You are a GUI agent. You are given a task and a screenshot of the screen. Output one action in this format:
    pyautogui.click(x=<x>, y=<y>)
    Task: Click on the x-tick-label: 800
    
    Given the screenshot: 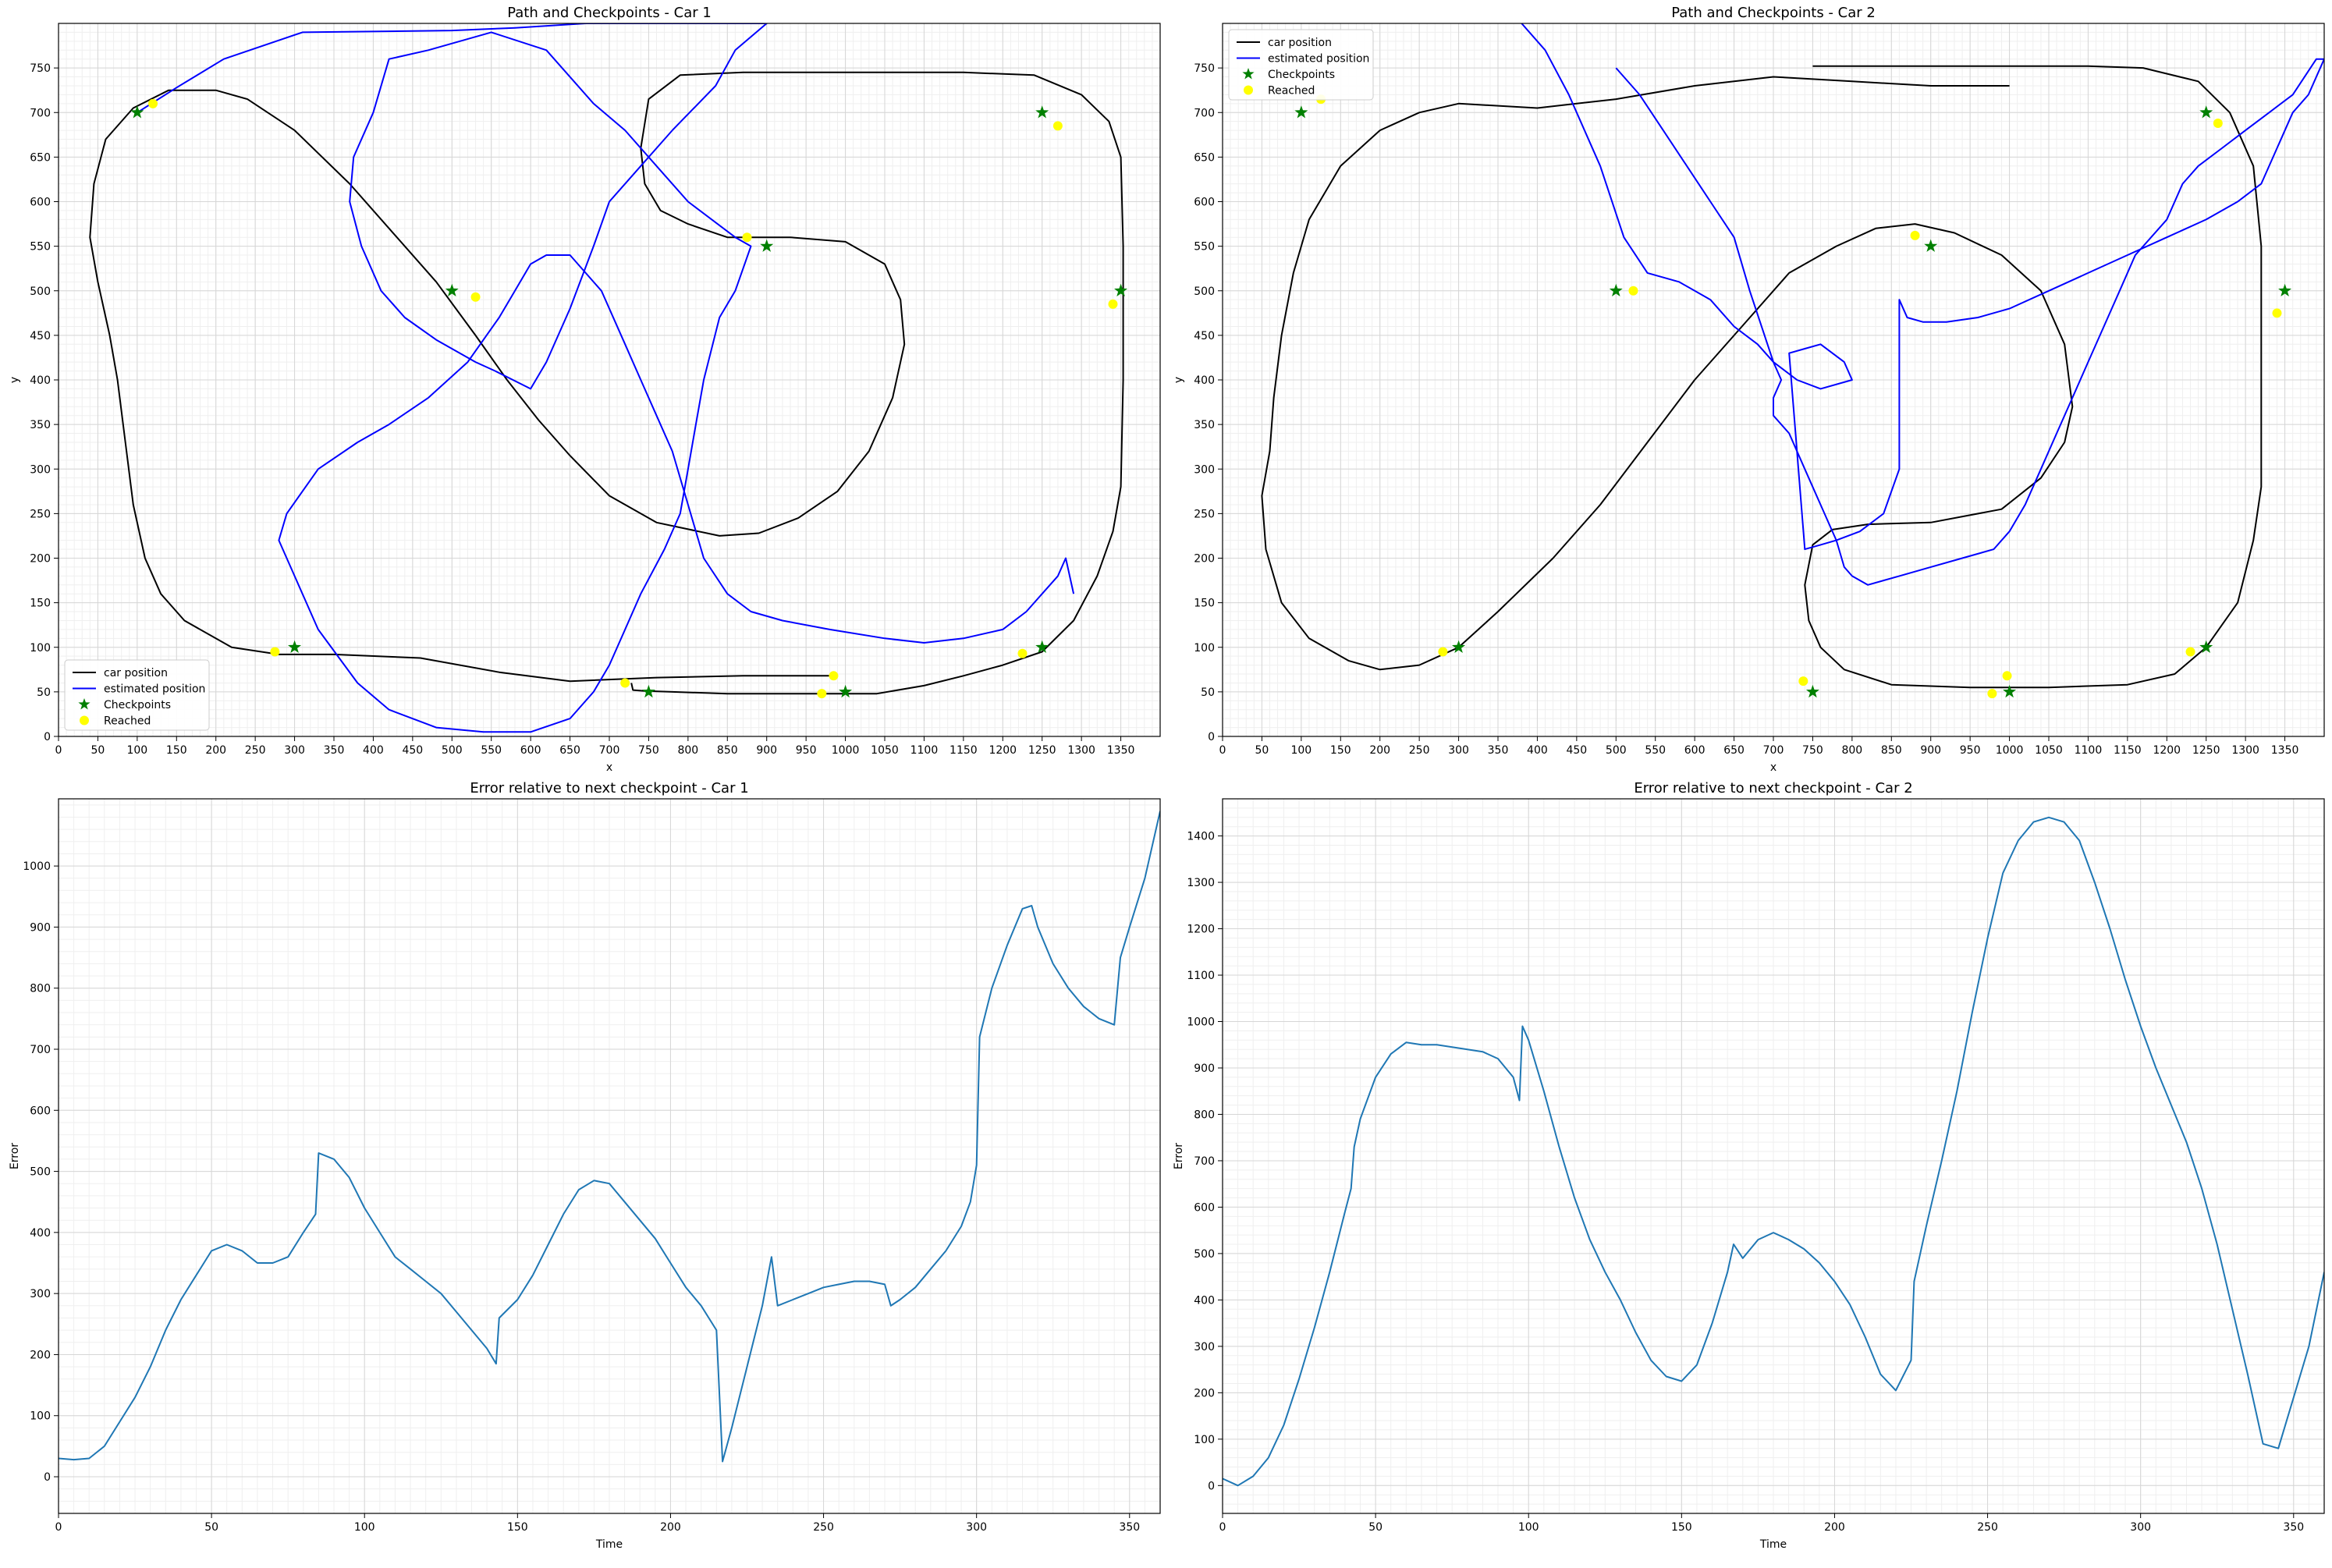 What is the action you would take?
    pyautogui.click(x=687, y=751)
    